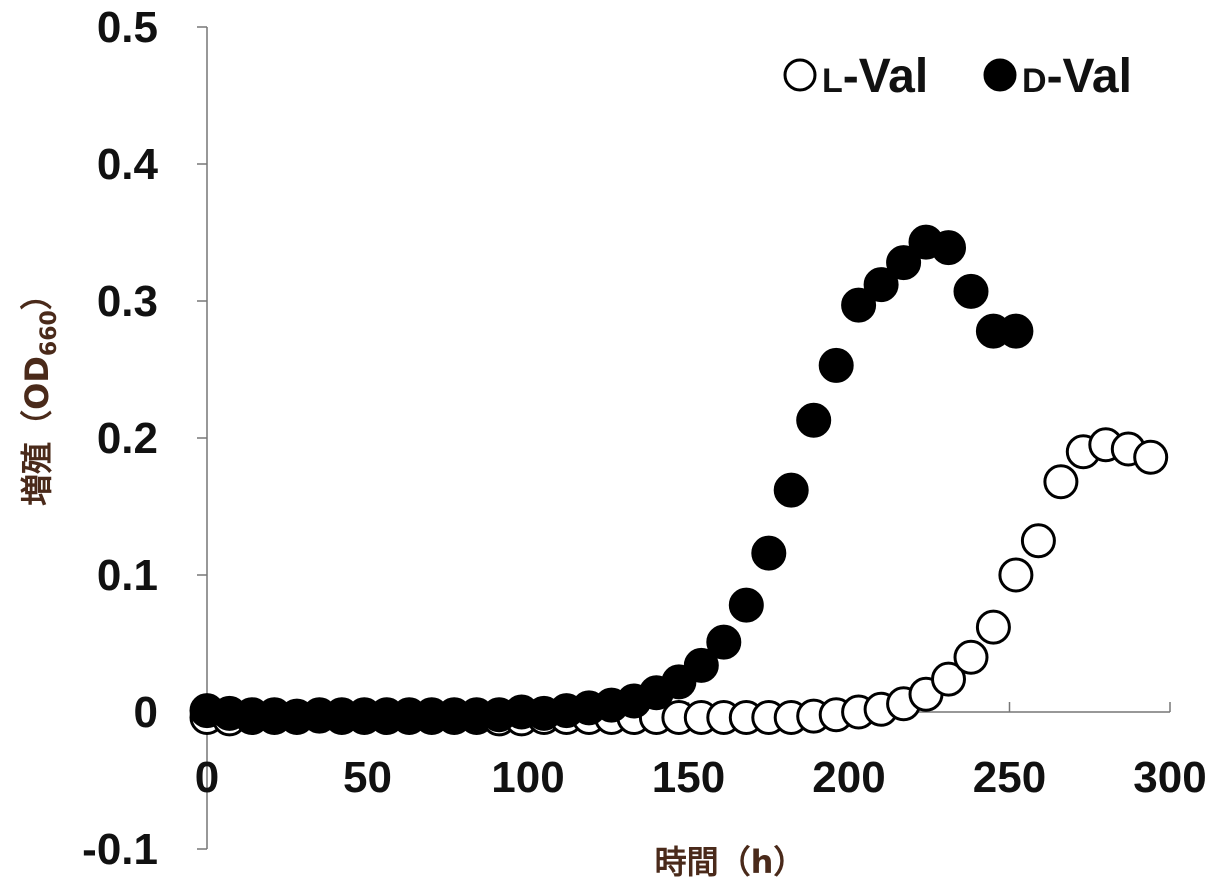 Image resolution: width=1227 pixels, height=890 pixels. Describe the element at coordinates (120, 849) in the screenshot. I see `y-tick-label: -0.1` at that location.